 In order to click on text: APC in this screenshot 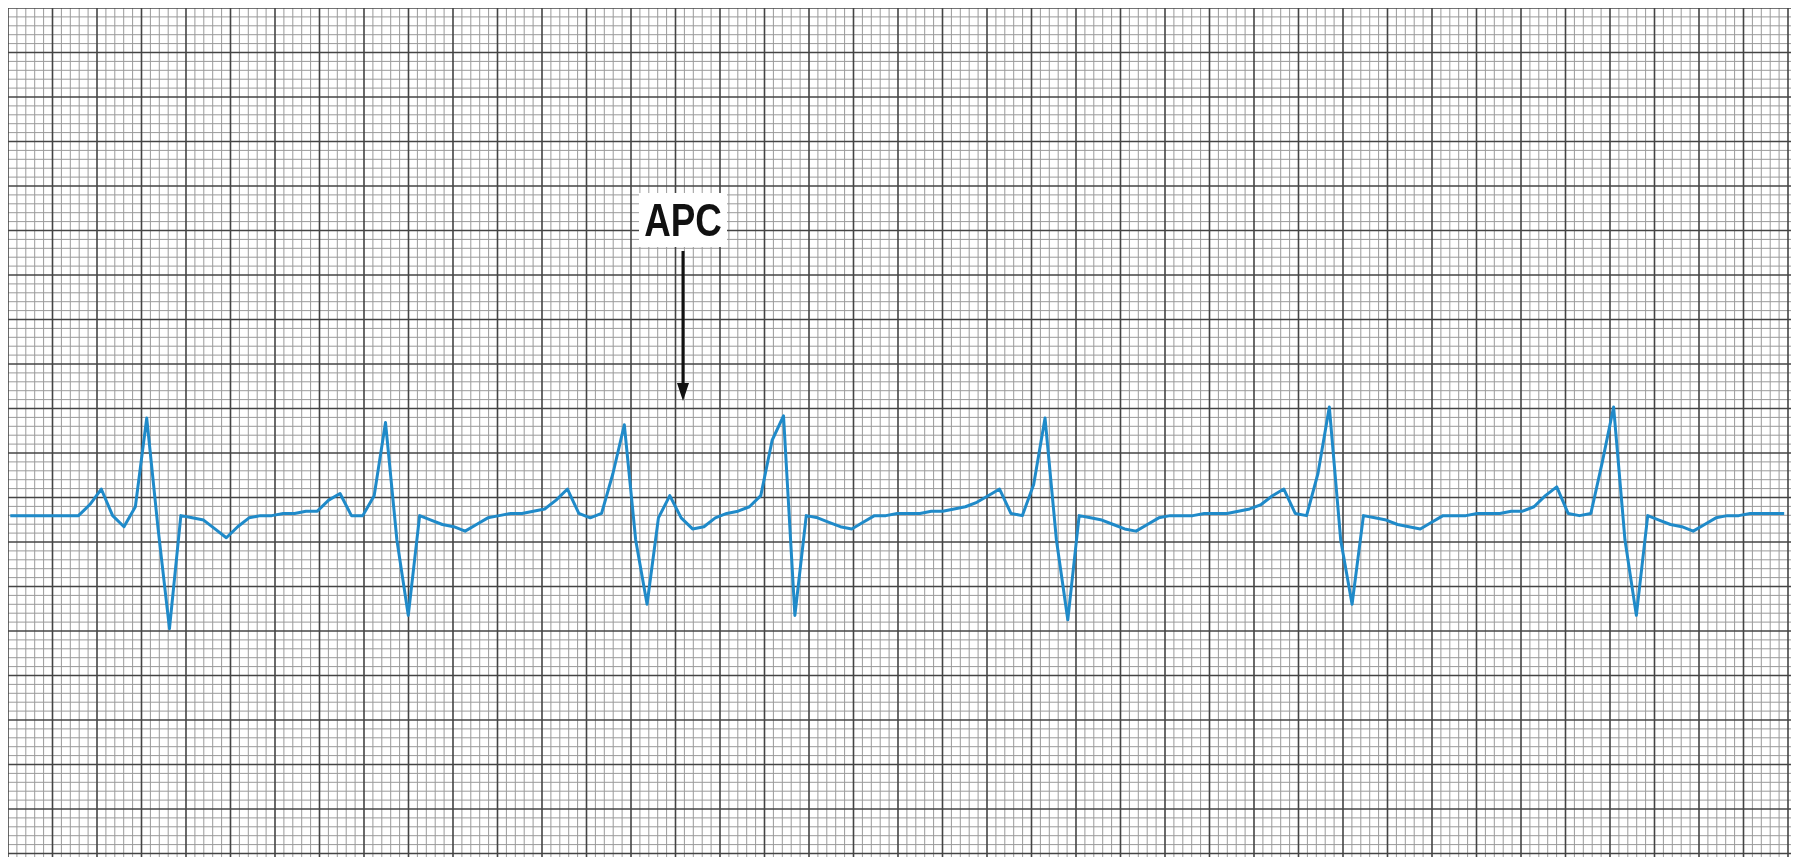, I will do `click(683, 220)`.